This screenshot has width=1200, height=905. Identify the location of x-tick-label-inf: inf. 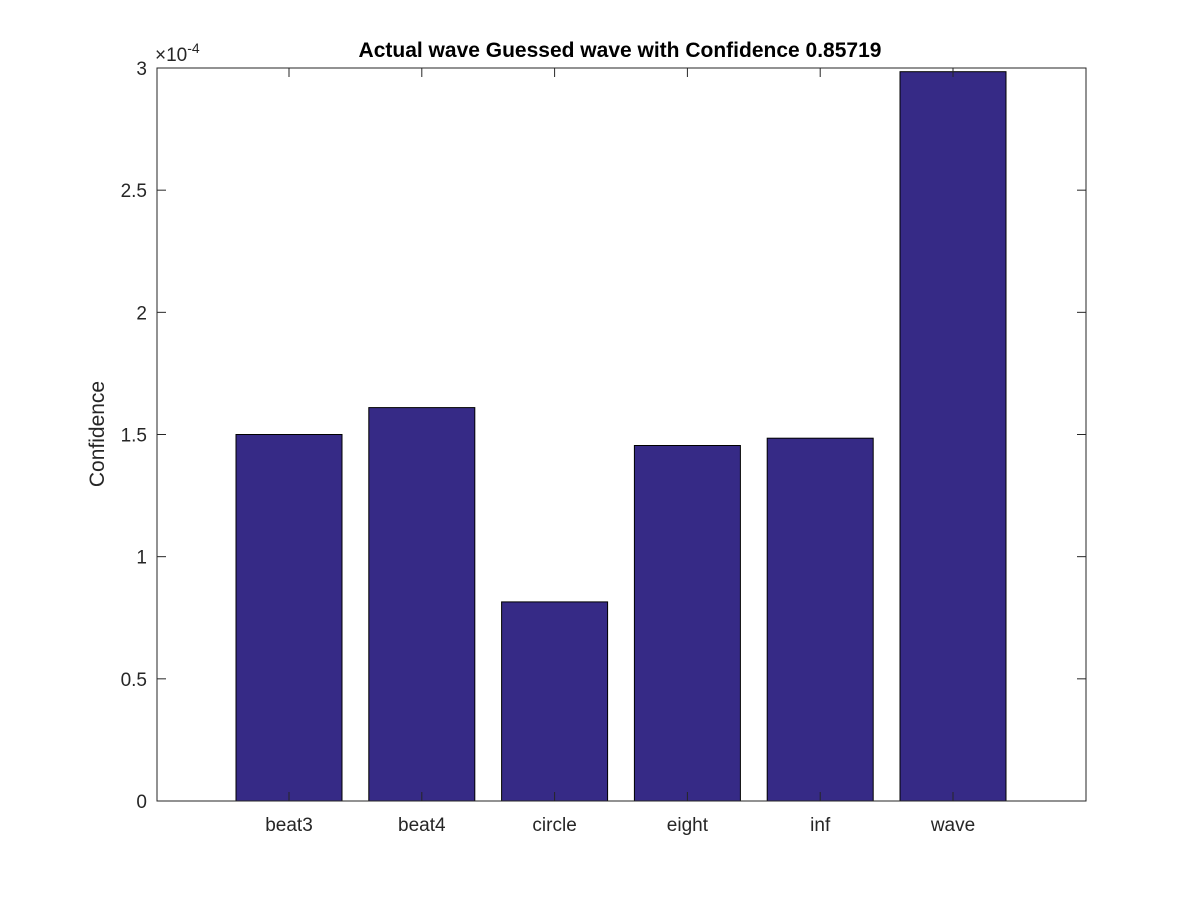
(820, 825).